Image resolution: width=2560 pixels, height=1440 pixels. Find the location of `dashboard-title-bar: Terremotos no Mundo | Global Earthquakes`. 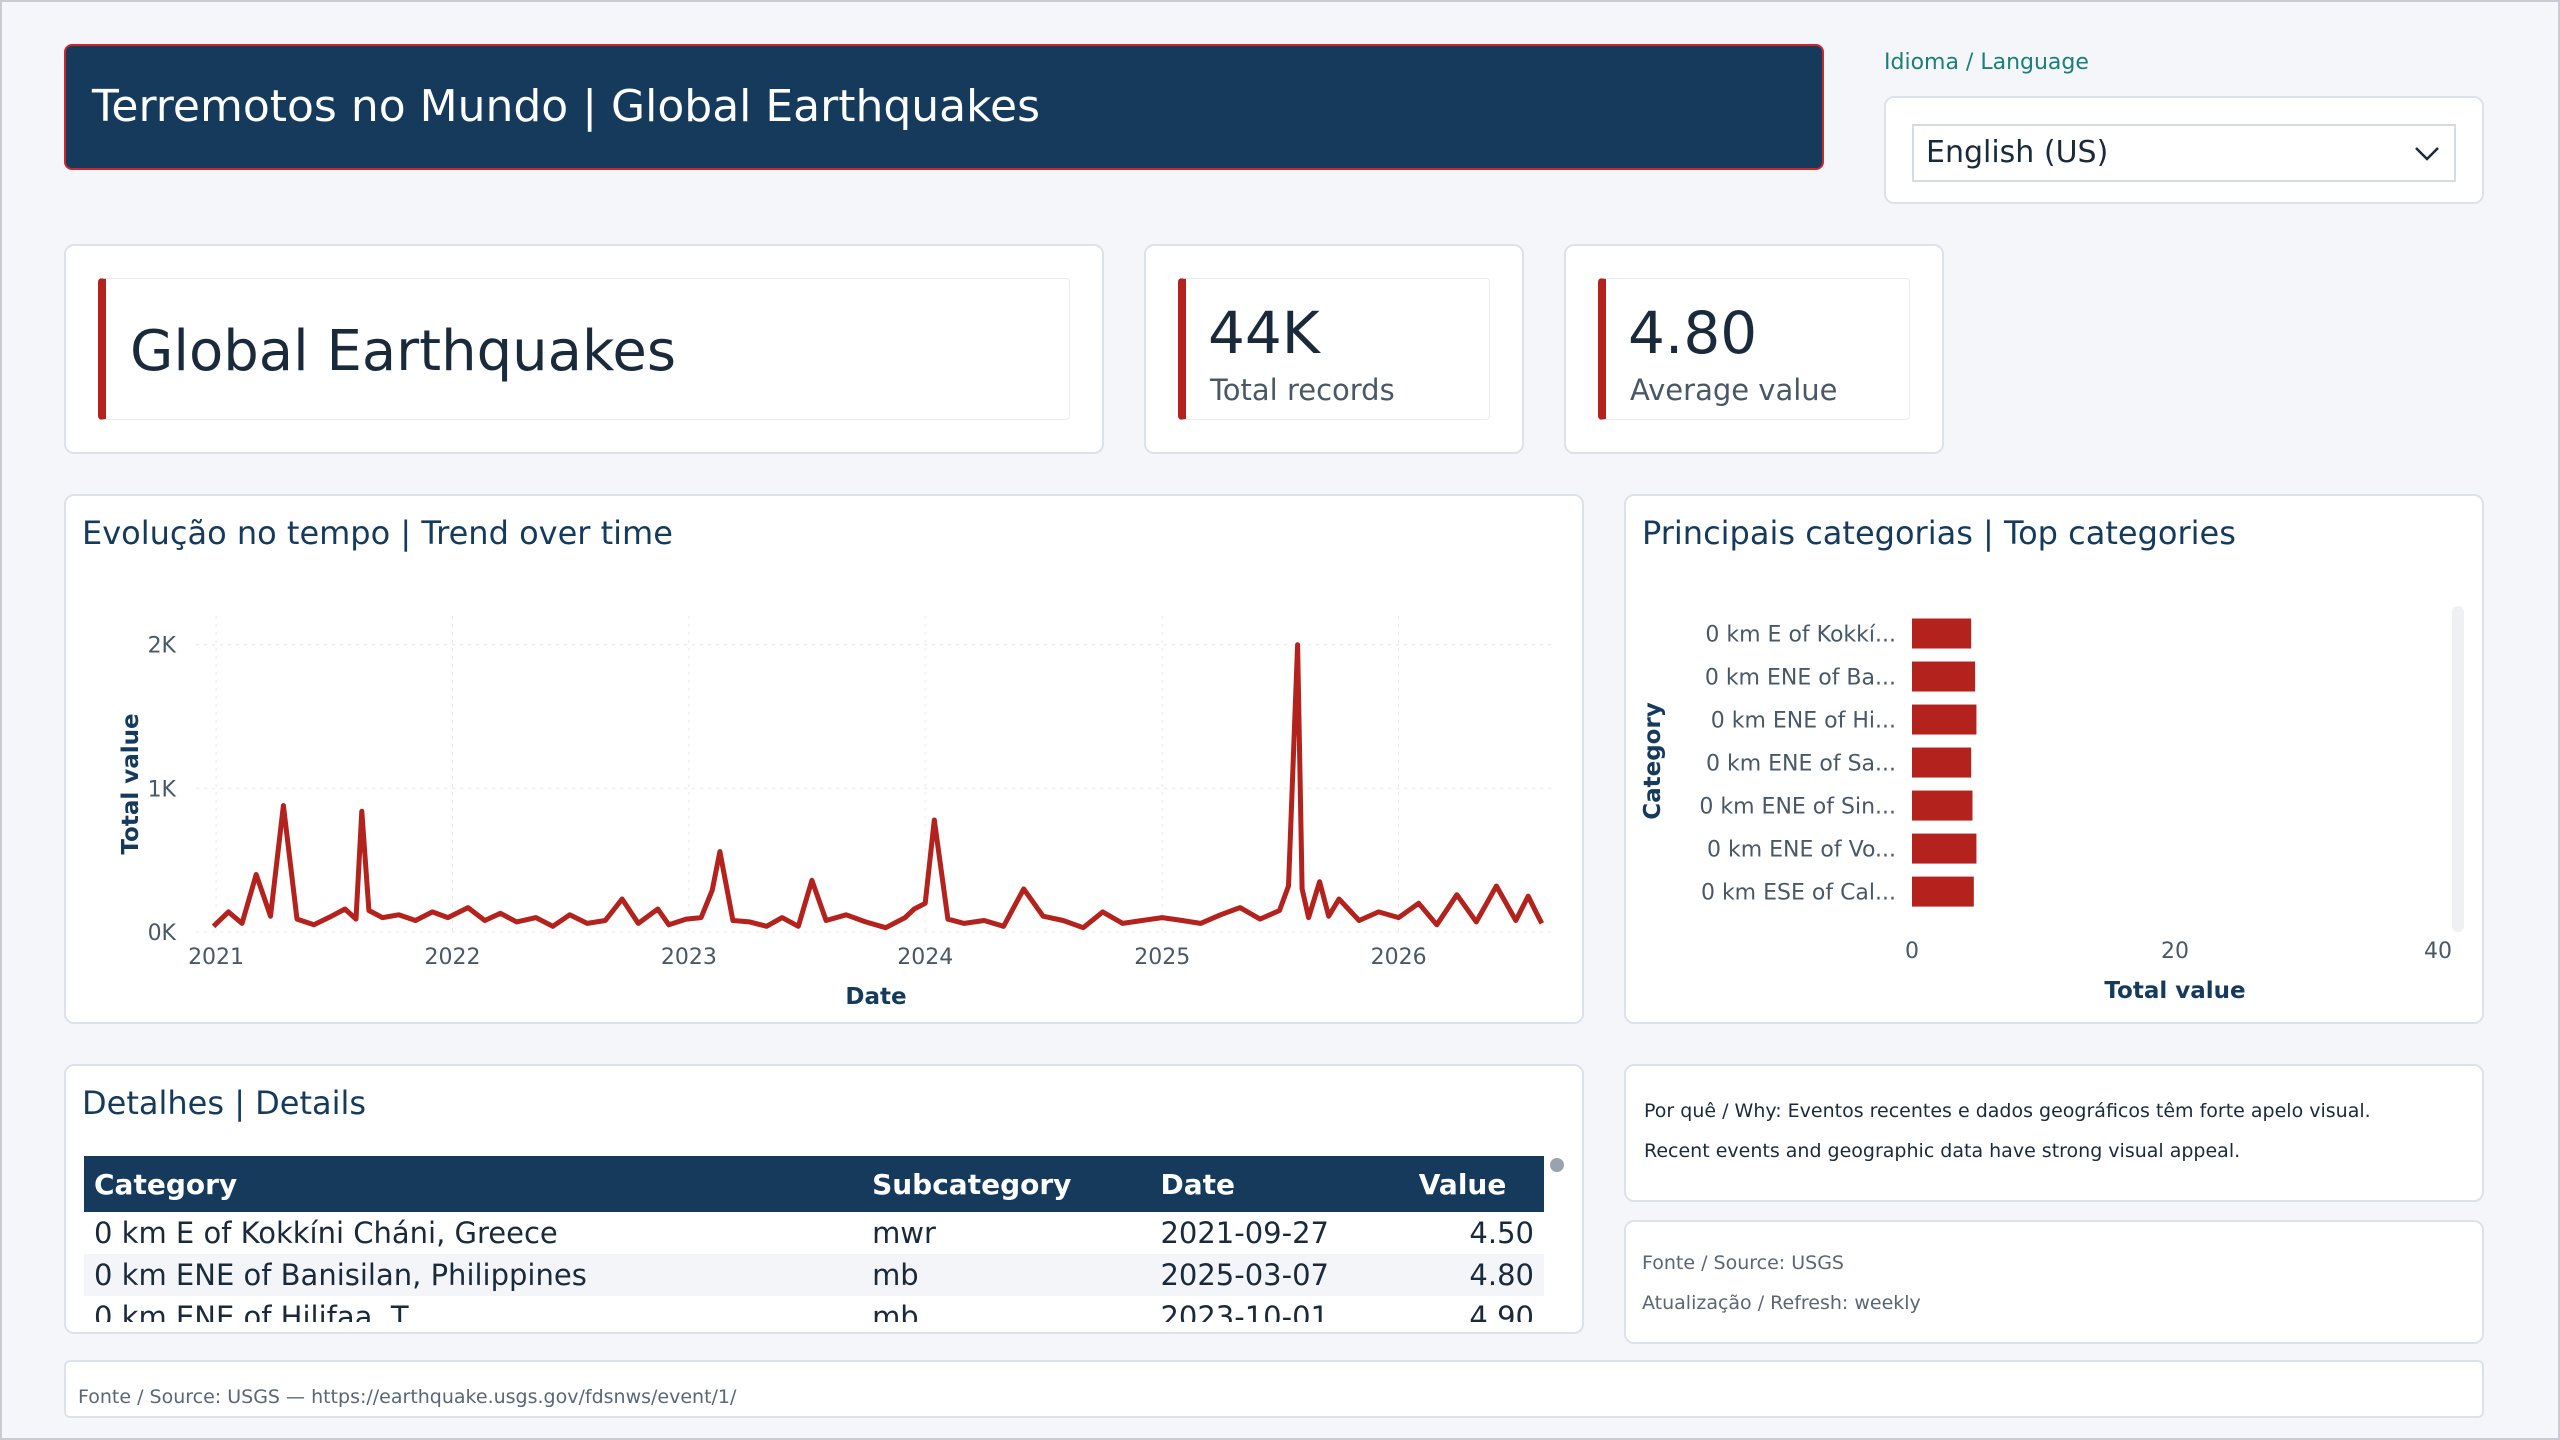

dashboard-title-bar: Terremotos no Mundo | Global Earthquakes is located at coordinates (944, 107).